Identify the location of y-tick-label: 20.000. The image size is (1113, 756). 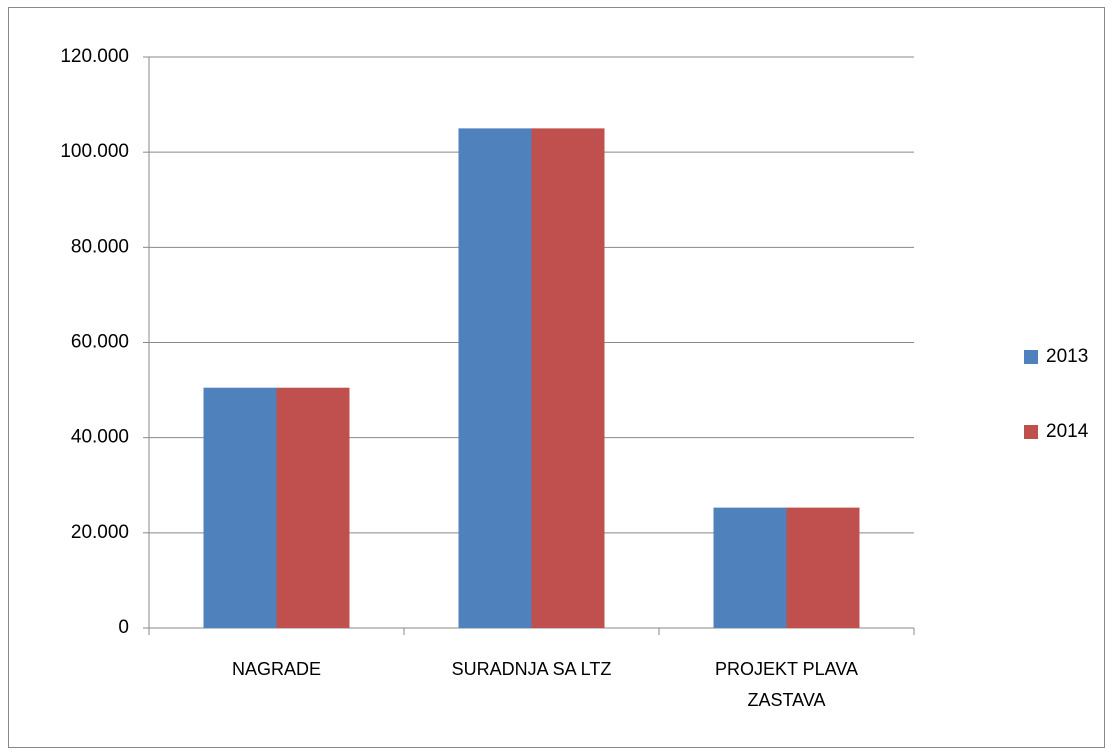
(100, 532).